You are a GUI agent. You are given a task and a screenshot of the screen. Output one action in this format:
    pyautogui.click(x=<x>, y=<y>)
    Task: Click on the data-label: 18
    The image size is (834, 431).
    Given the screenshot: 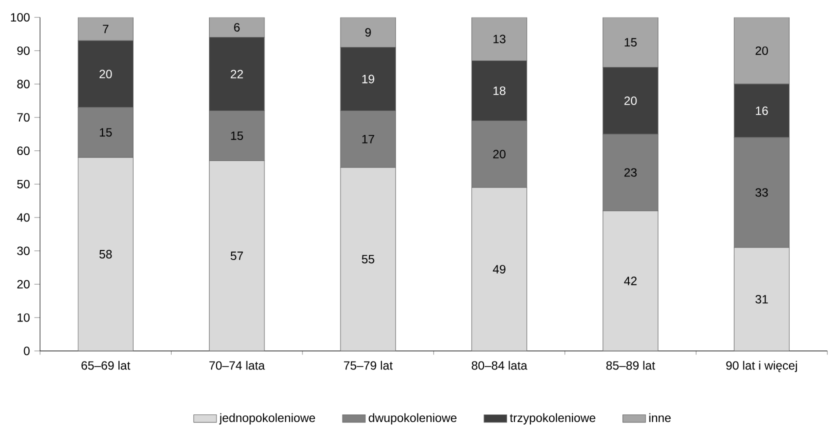 What is the action you would take?
    pyautogui.click(x=500, y=90)
    